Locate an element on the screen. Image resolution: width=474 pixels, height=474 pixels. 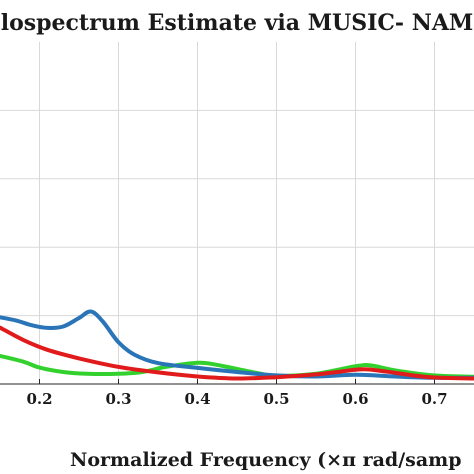
x-tick-label-3: 0.5 is located at coordinates (276, 399).